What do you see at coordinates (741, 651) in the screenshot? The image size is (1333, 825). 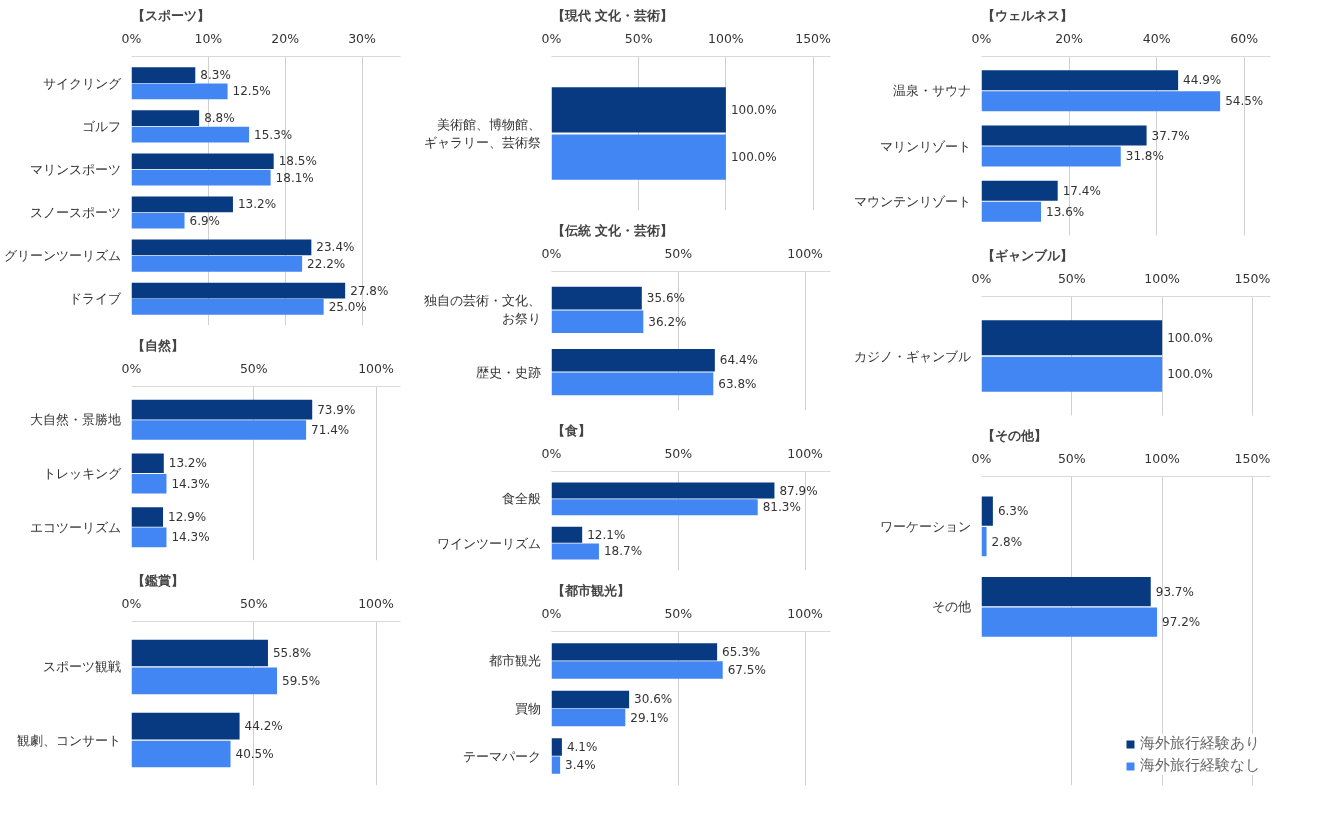 I see `data-label: 65.3%` at bounding box center [741, 651].